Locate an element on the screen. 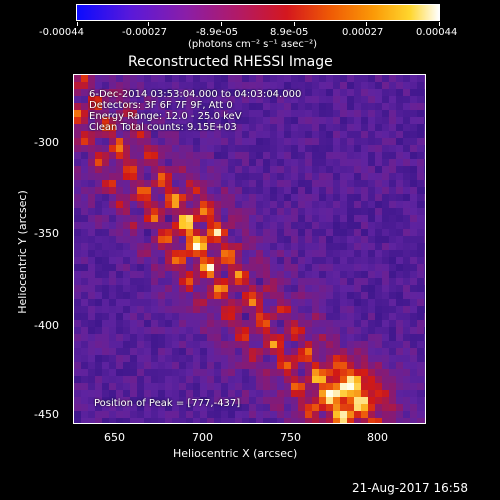 This screenshot has width=500, height=500. colorbar-tick-label: -8.9e-05 is located at coordinates (217, 32).